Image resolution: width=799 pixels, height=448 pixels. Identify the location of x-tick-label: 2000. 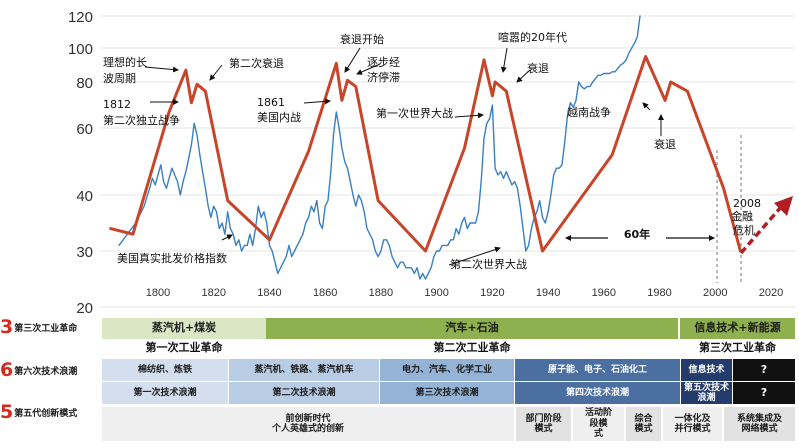
(715, 293).